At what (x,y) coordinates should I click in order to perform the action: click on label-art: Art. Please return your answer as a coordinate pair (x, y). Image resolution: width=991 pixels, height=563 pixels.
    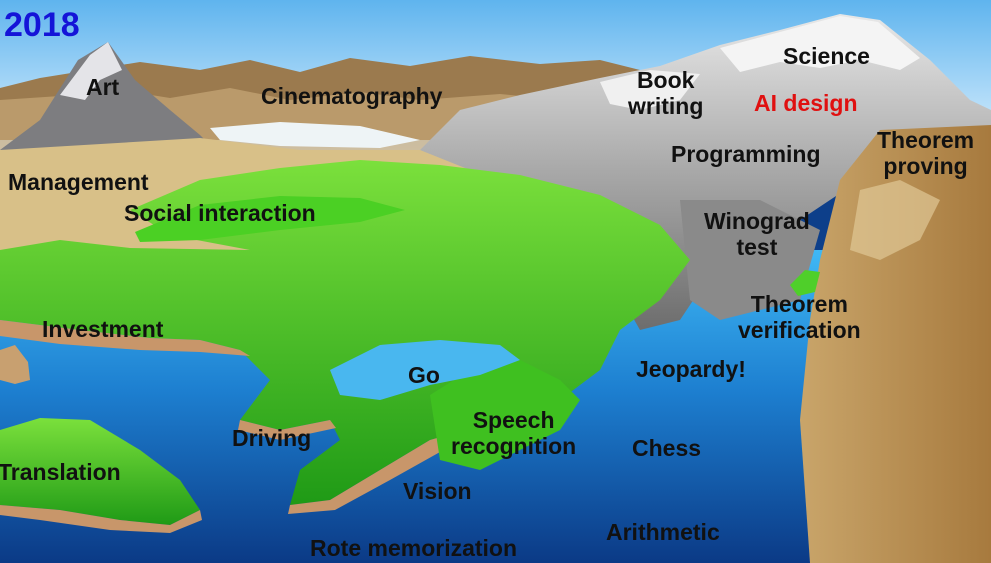
    Looking at the image, I should click on (103, 87).